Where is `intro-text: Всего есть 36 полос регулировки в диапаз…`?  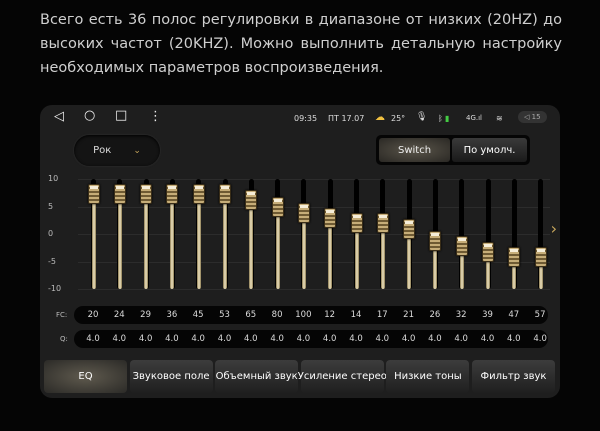 intro-text: Всего есть 36 полос регулировки в диапаз… is located at coordinates (301, 44).